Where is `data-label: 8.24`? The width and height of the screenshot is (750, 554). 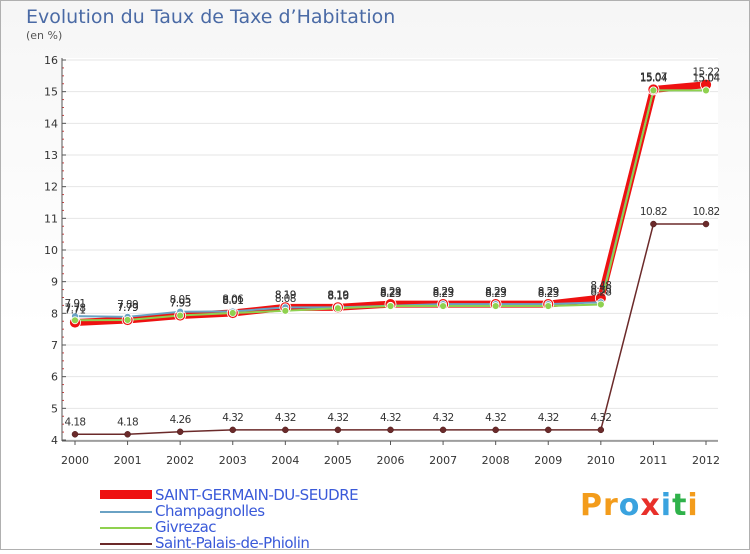
data-label: 8.24 is located at coordinates (391, 294).